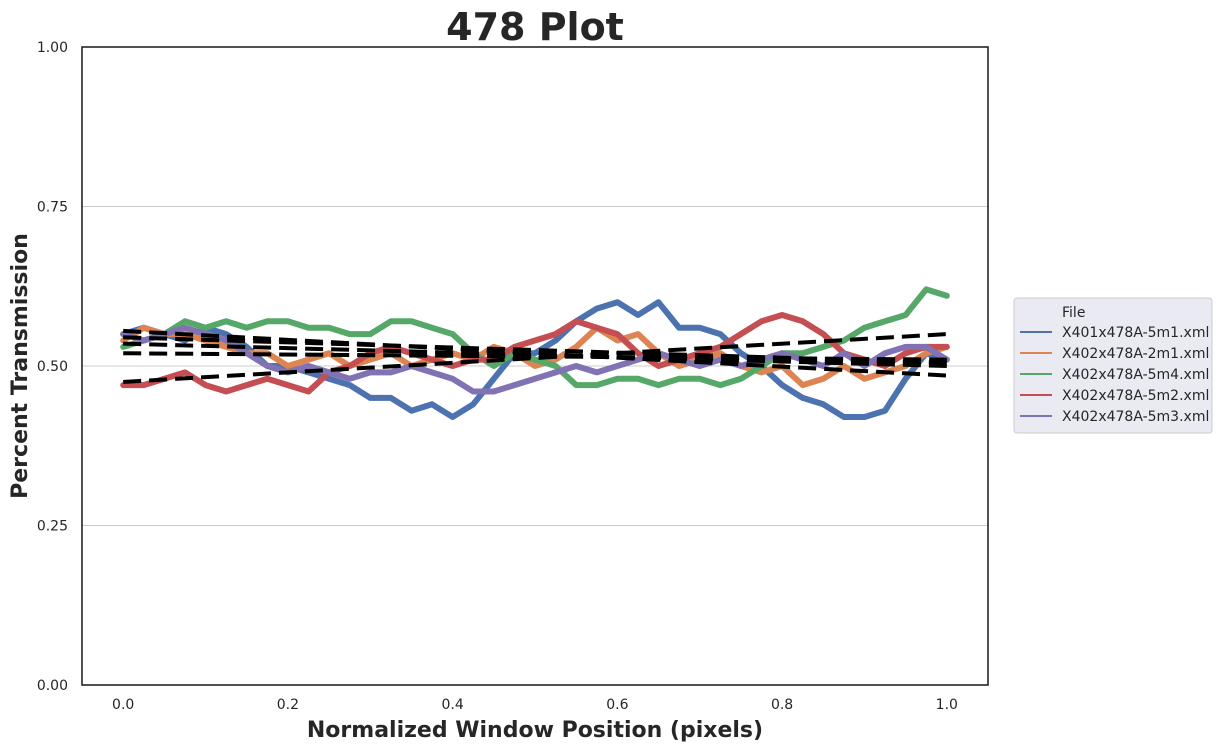 This screenshot has width=1221, height=754. I want to click on x-tick-label: 0.8, so click(782, 705).